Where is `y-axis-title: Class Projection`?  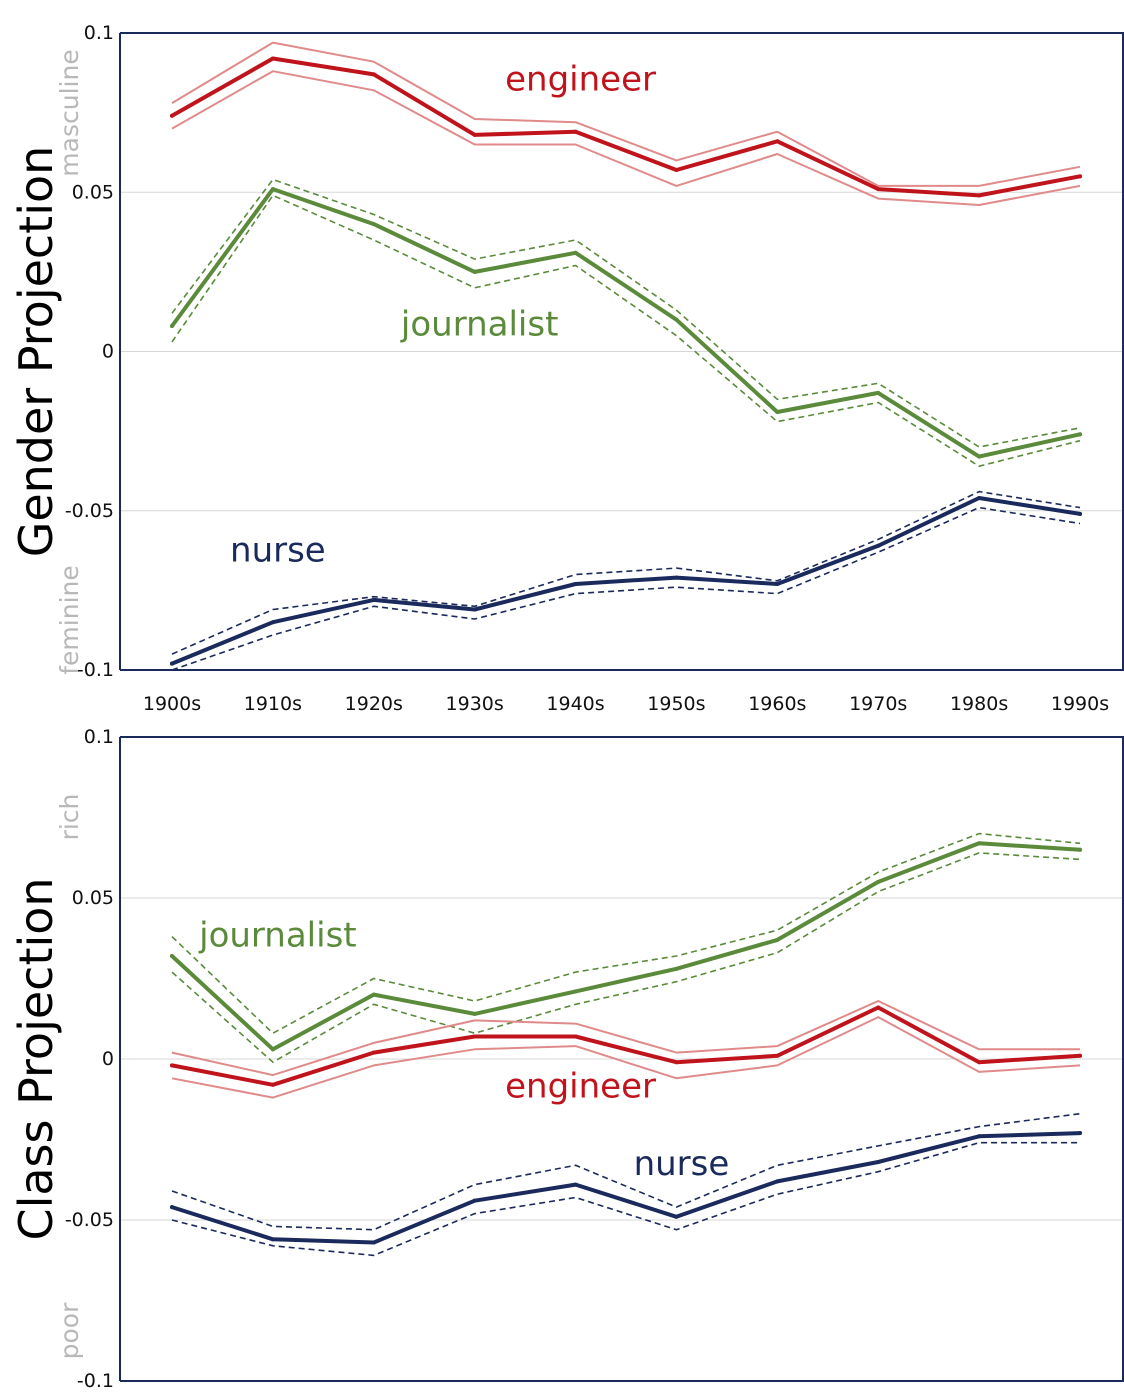 y-axis-title: Class Projection is located at coordinates (36, 1058).